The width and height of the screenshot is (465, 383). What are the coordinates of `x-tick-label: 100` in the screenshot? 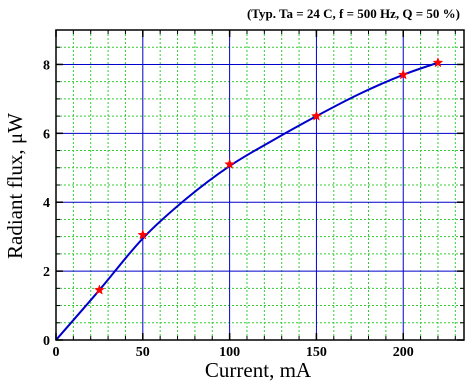 It's located at (229, 352).